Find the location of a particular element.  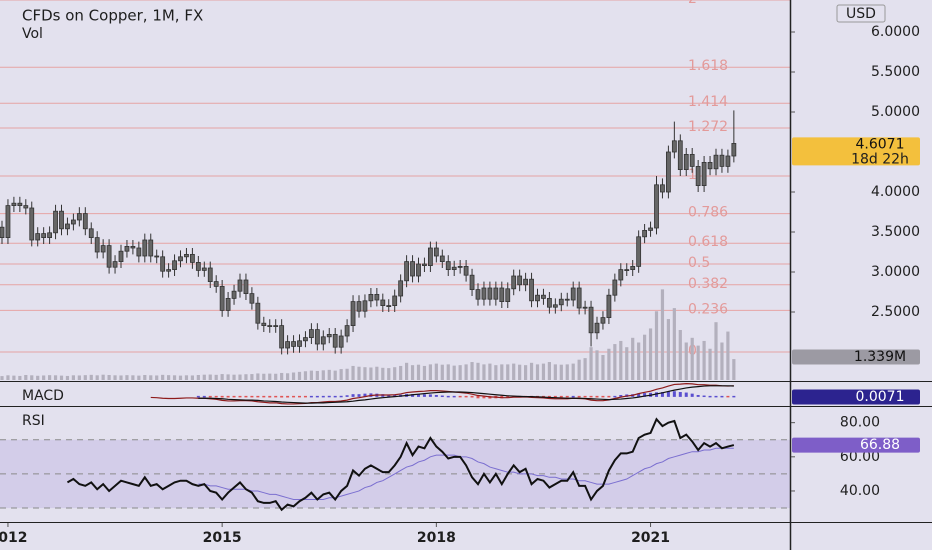

macd-last-box is located at coordinates (856, 397).